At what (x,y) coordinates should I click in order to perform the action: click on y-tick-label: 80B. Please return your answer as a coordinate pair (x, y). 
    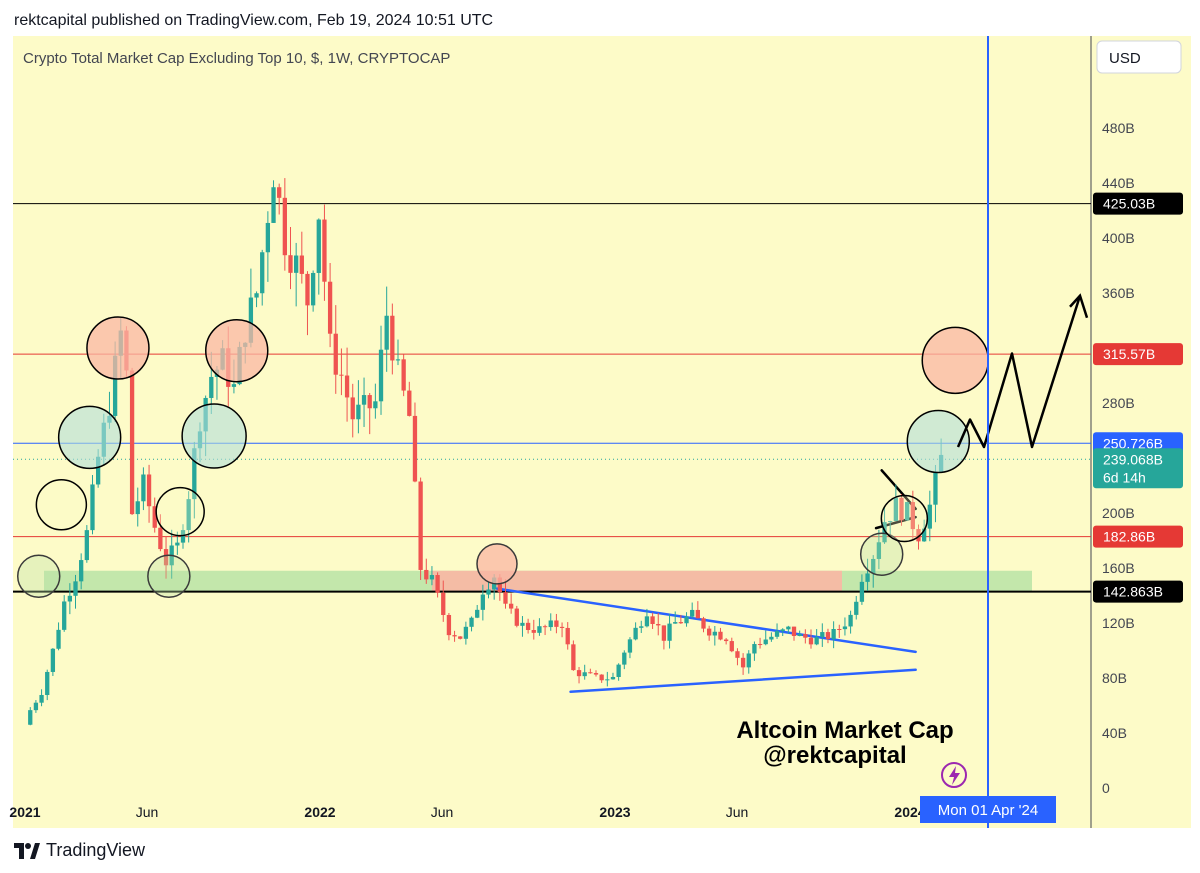
    Looking at the image, I should click on (1114, 678).